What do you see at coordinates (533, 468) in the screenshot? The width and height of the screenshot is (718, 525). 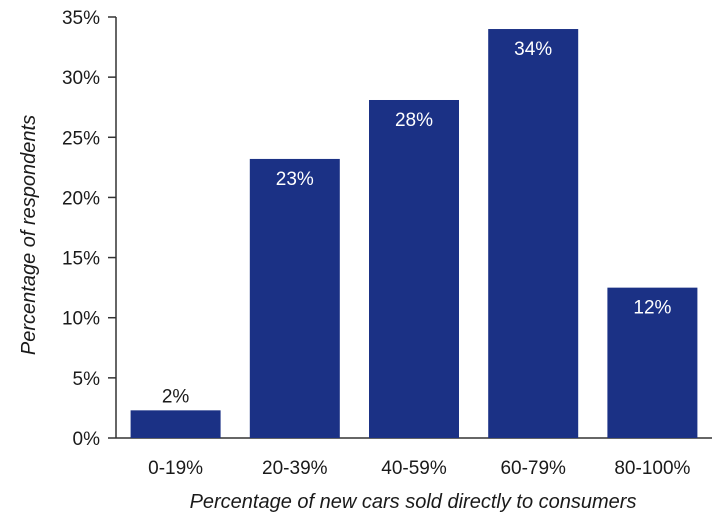 I see `x-tick-label: 60-79%` at bounding box center [533, 468].